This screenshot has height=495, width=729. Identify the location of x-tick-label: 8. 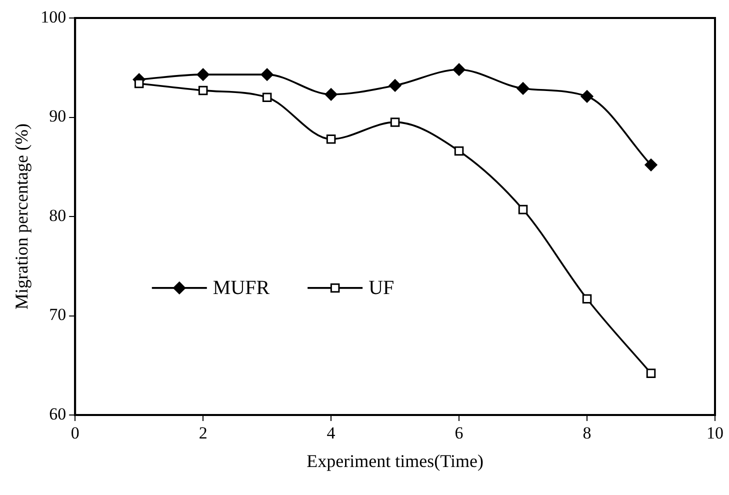
(587, 433).